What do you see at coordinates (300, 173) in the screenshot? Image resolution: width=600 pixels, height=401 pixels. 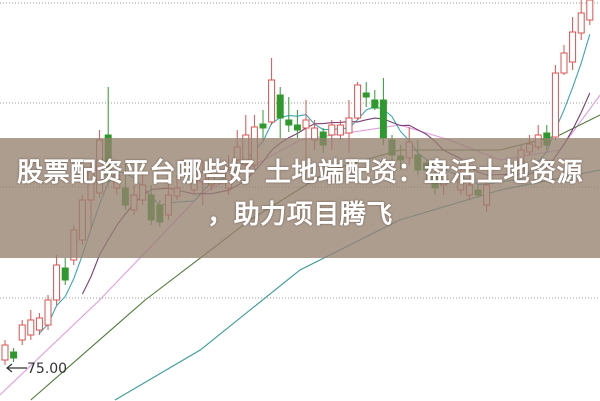 I see `headline-line-1: 股票配资平台哪些好 土地端配资：盘活土地资源` at bounding box center [300, 173].